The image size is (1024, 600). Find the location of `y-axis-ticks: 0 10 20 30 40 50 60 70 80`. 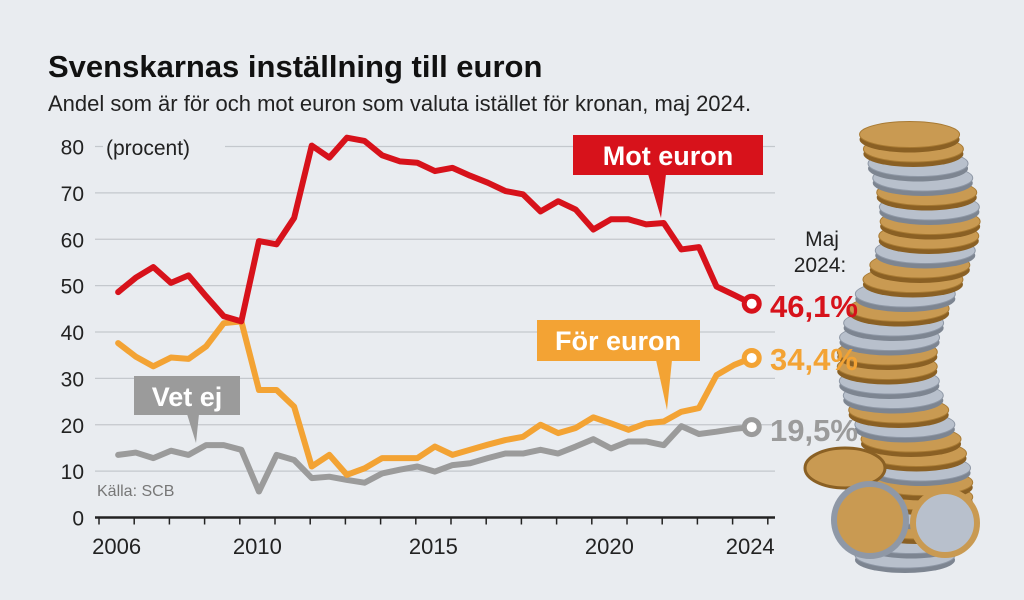

y-axis-ticks: 0 10 20 30 40 50 60 70 80 is located at coordinates (72, 334).